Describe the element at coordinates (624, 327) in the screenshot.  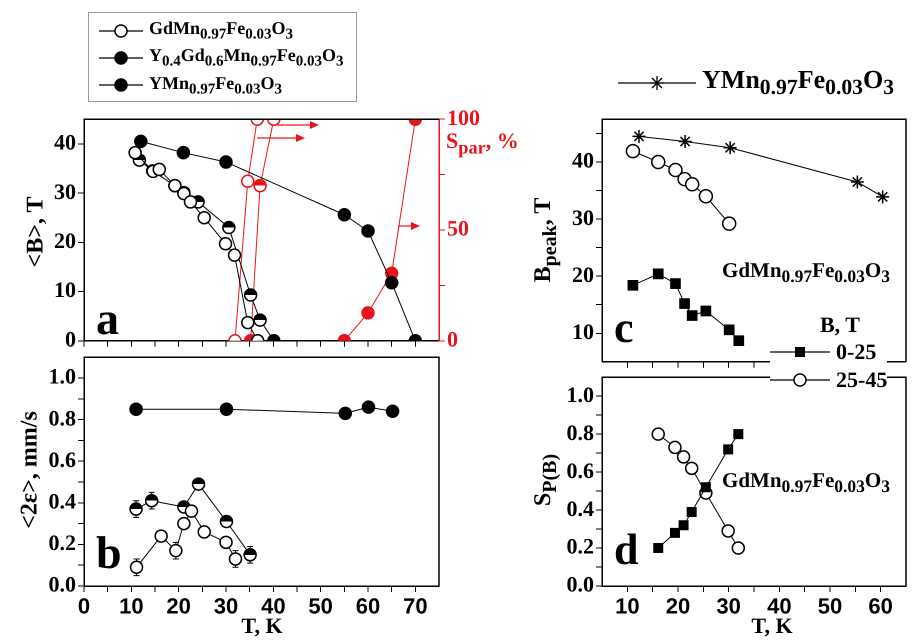
I see `annotation: c` at that location.